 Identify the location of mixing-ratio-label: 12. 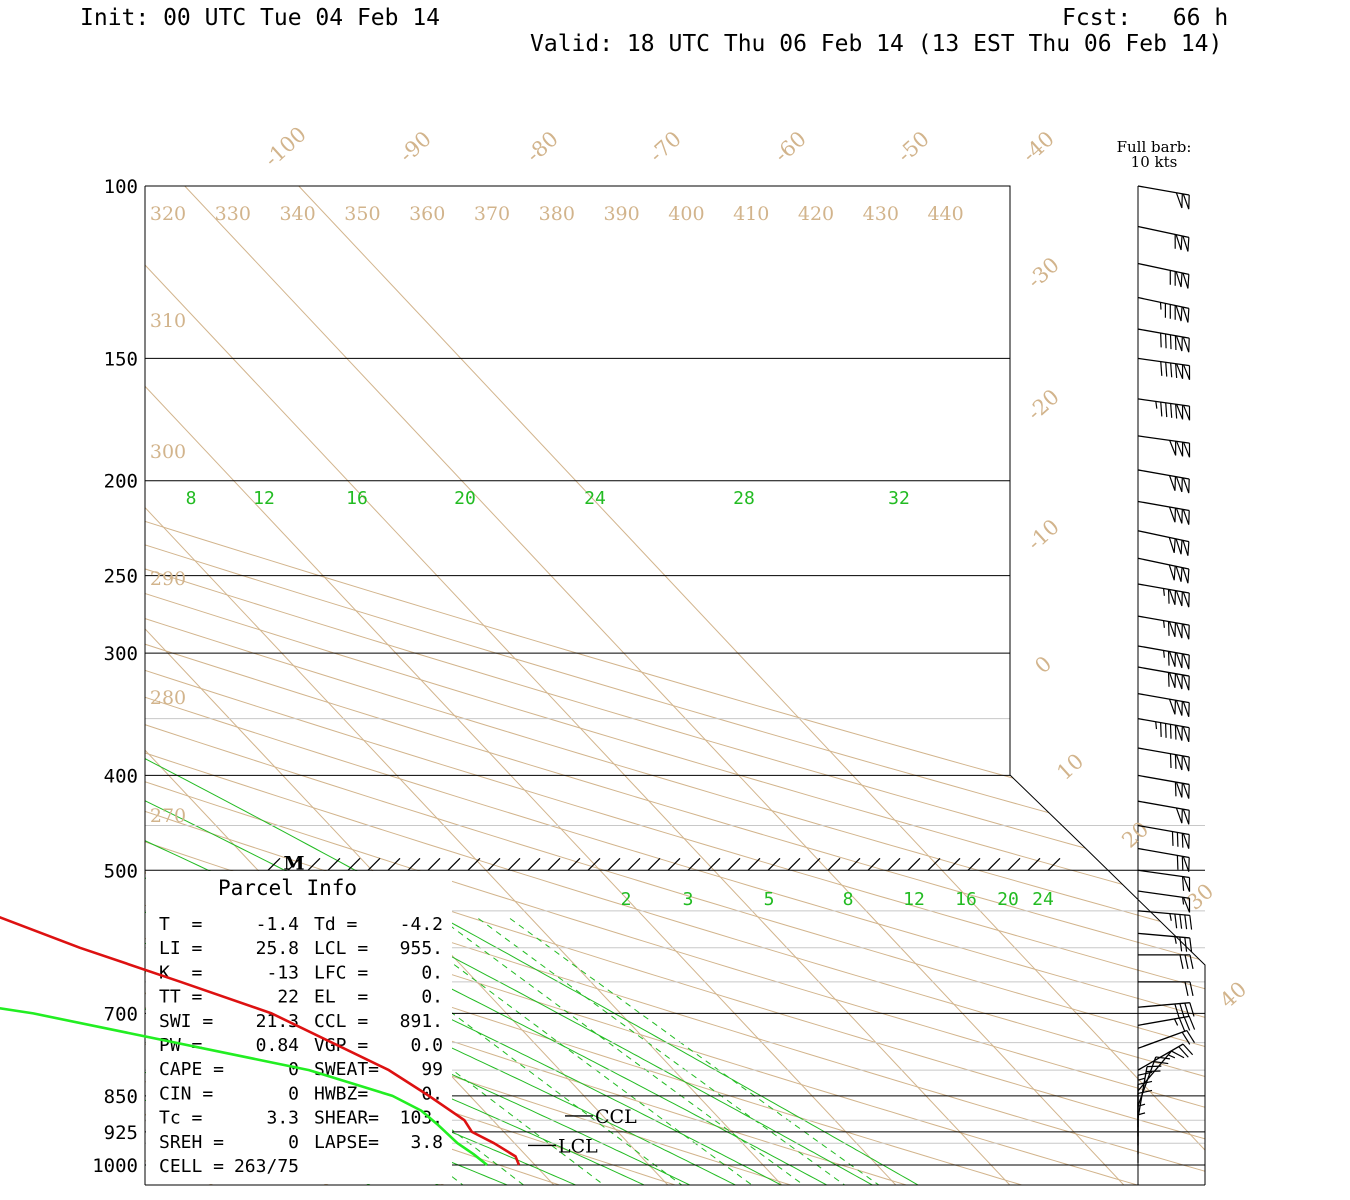
(264, 498).